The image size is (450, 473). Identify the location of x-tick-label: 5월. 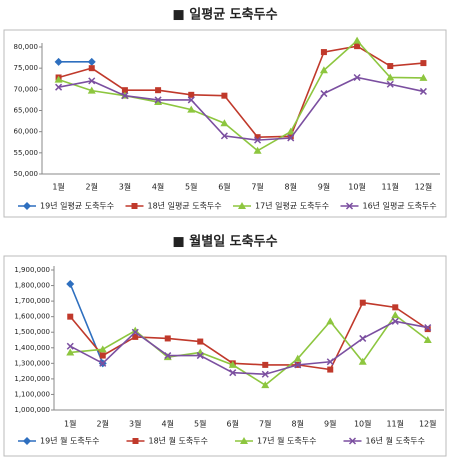
(191, 187).